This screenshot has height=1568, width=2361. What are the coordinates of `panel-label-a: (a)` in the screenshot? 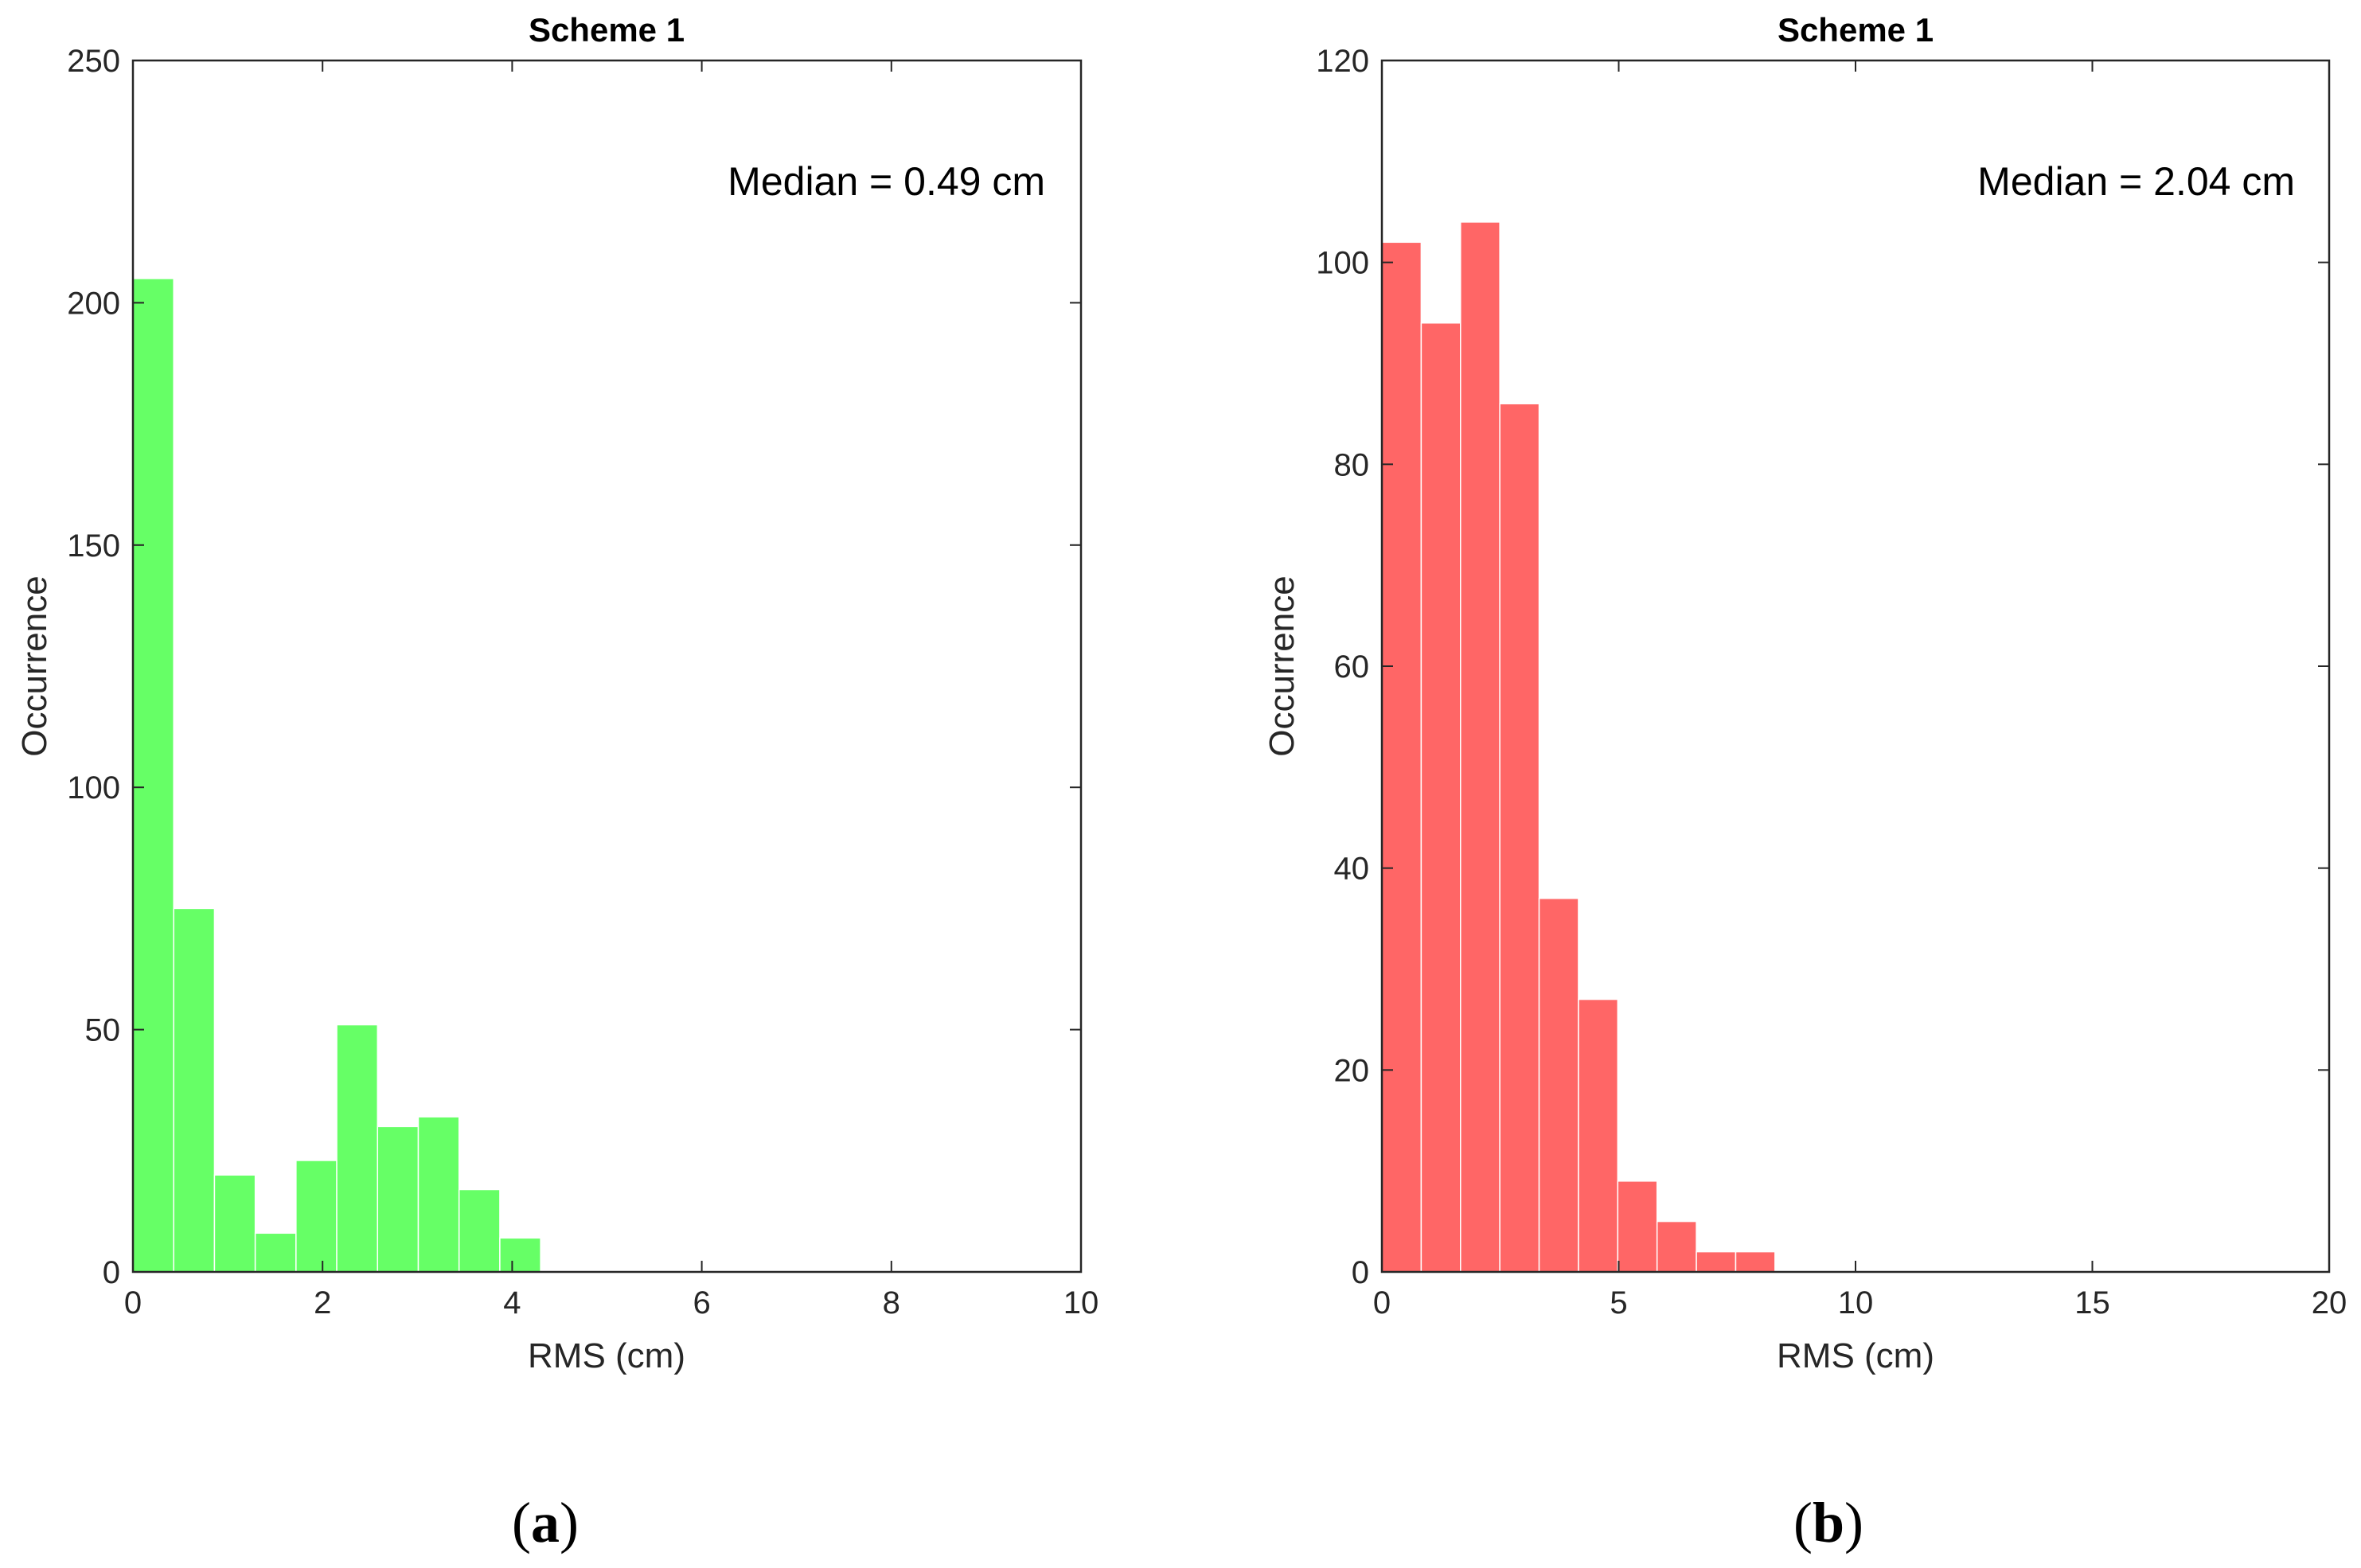 It's located at (545, 1522).